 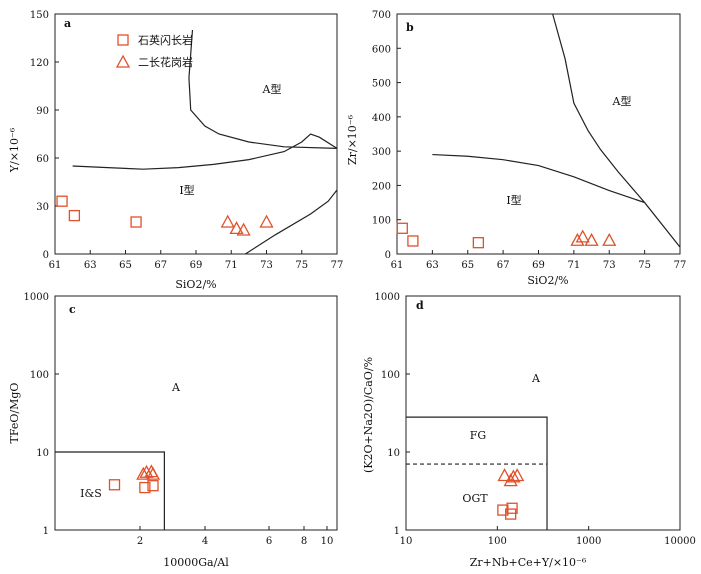 I want to click on panel-c-xtick: 4, so click(x=205, y=541).